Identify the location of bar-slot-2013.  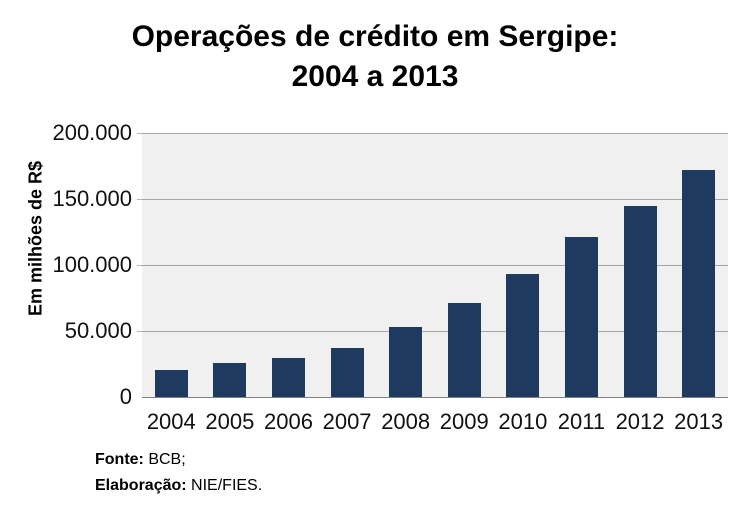
(698, 265).